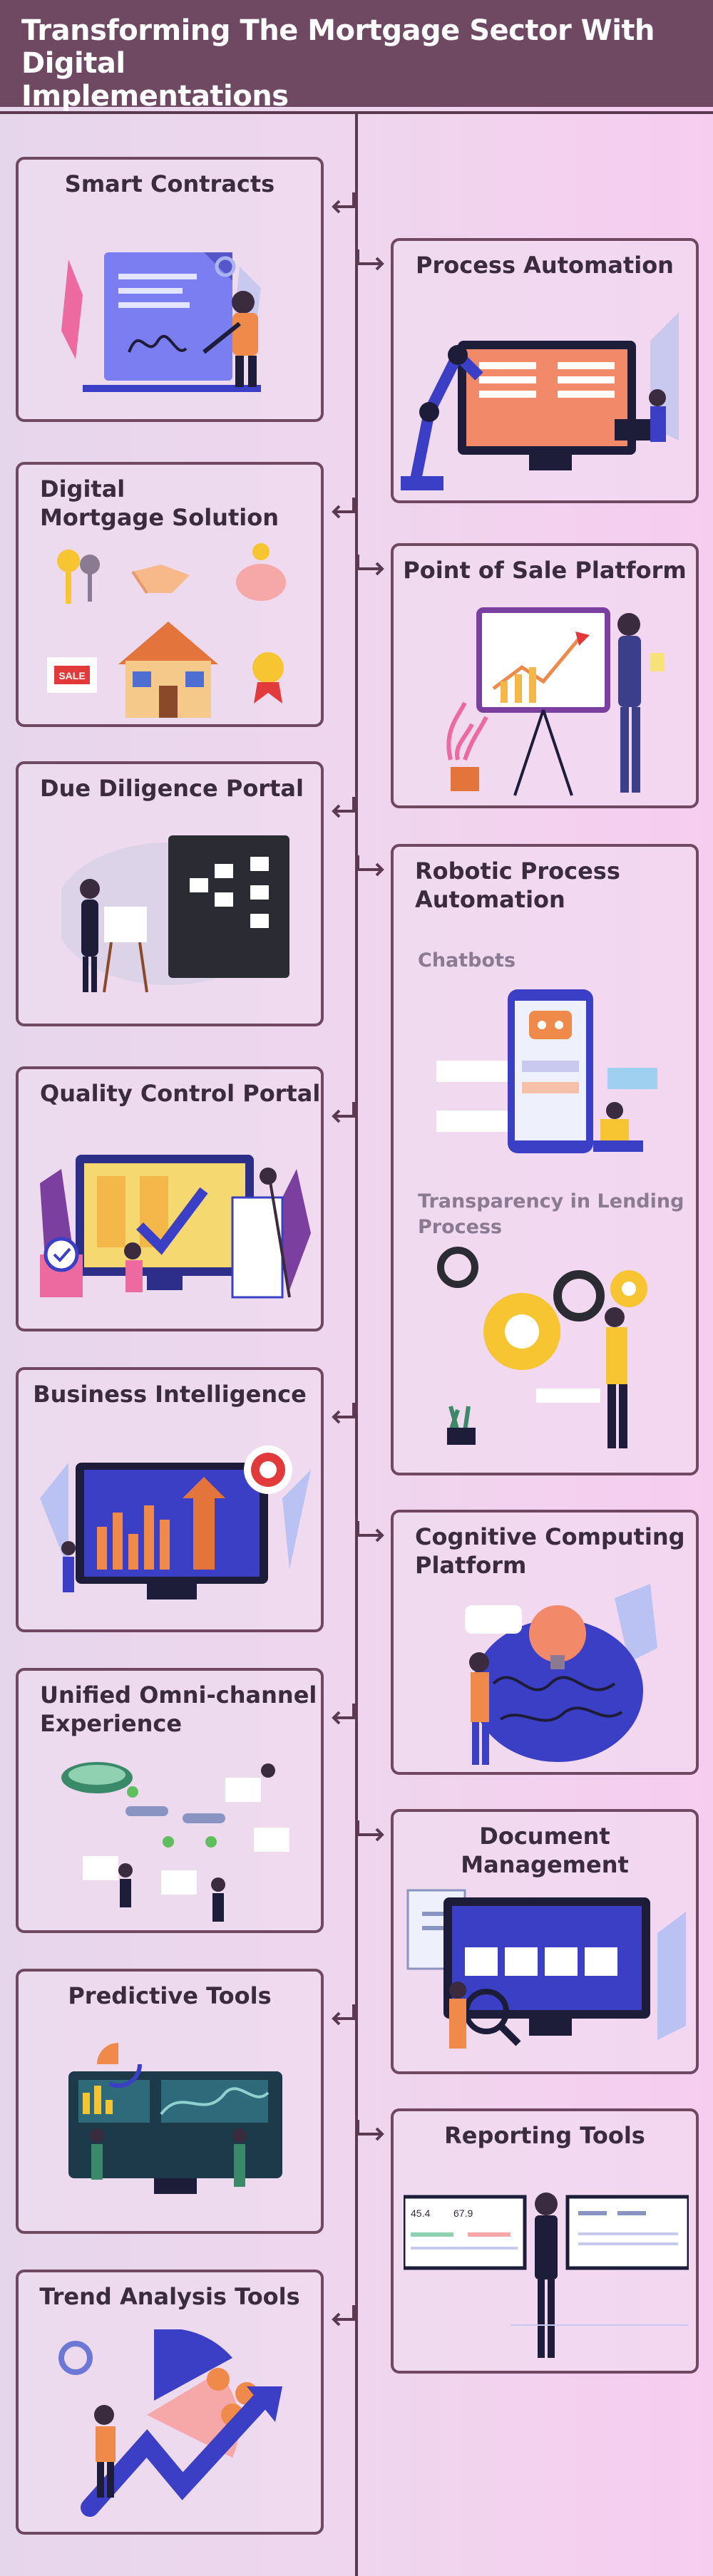 This screenshot has width=713, height=2576. I want to click on sale-sign-text: SALE, so click(71, 675).